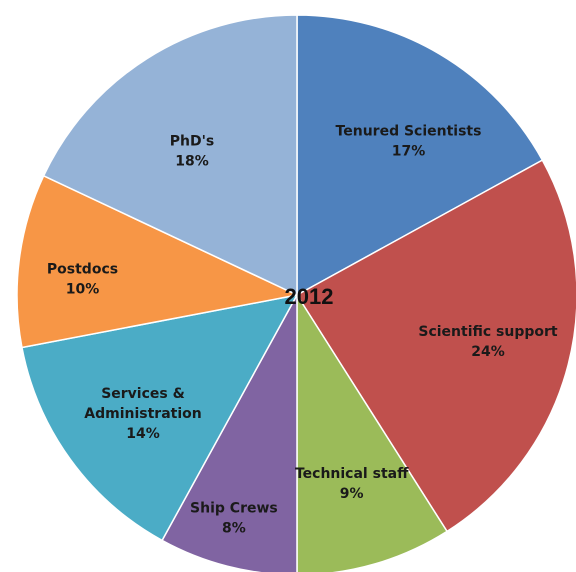 The width and height of the screenshot is (576, 572). What do you see at coordinates (309, 296) in the screenshot?
I see `chart-title: 2012` at bounding box center [309, 296].